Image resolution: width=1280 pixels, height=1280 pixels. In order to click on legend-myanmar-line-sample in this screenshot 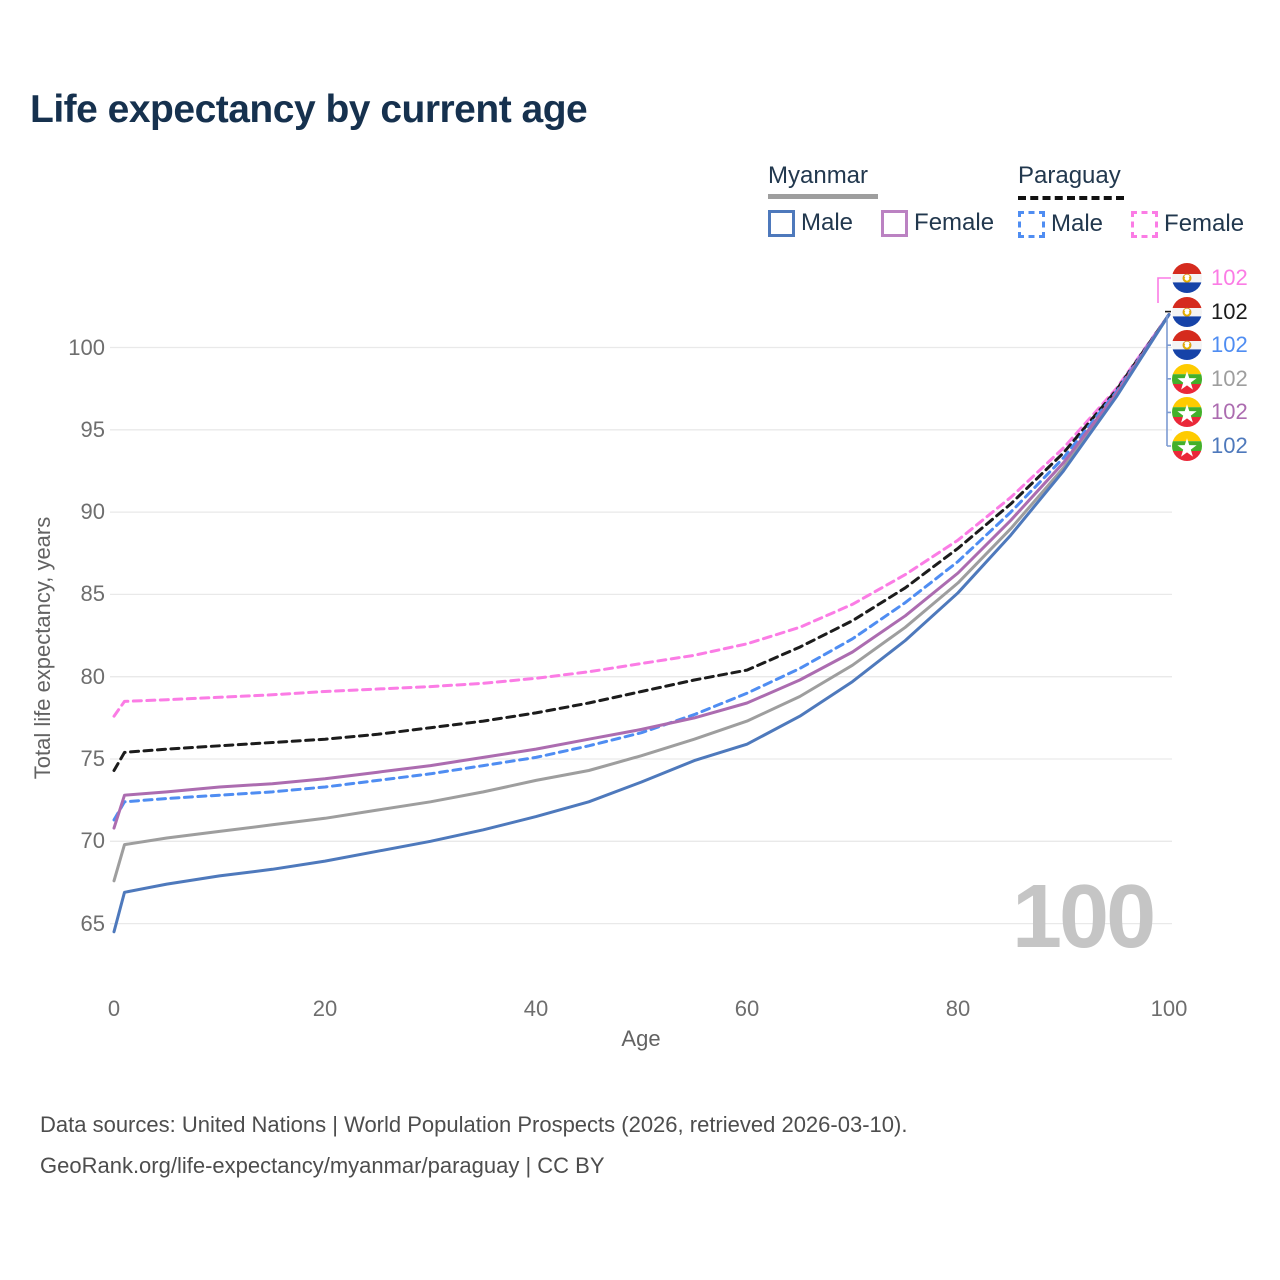, I will do `click(823, 196)`.